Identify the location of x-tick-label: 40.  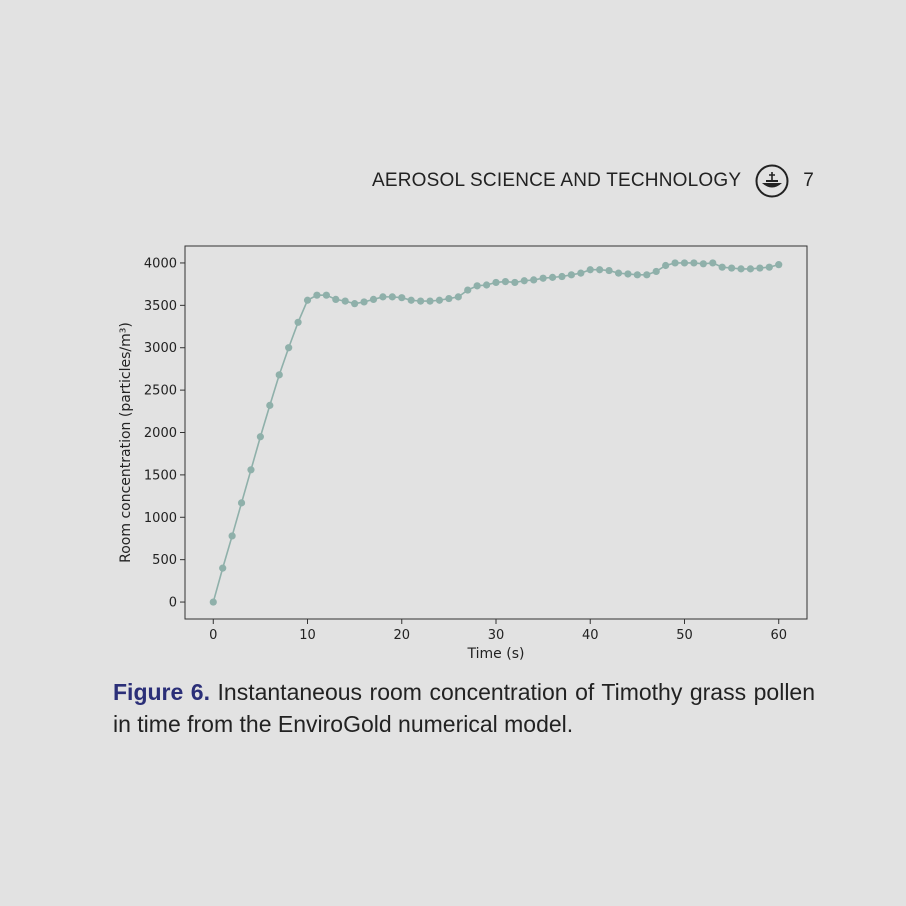
(590, 635).